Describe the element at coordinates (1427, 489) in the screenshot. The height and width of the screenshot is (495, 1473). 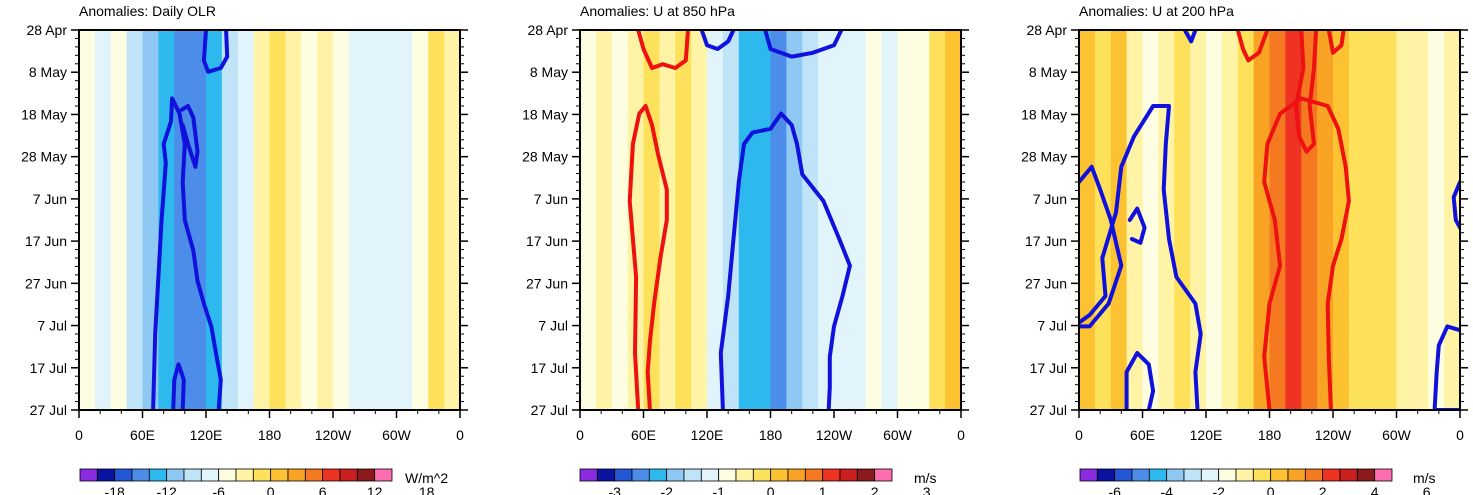
I see `colorbar-label: 6` at that location.